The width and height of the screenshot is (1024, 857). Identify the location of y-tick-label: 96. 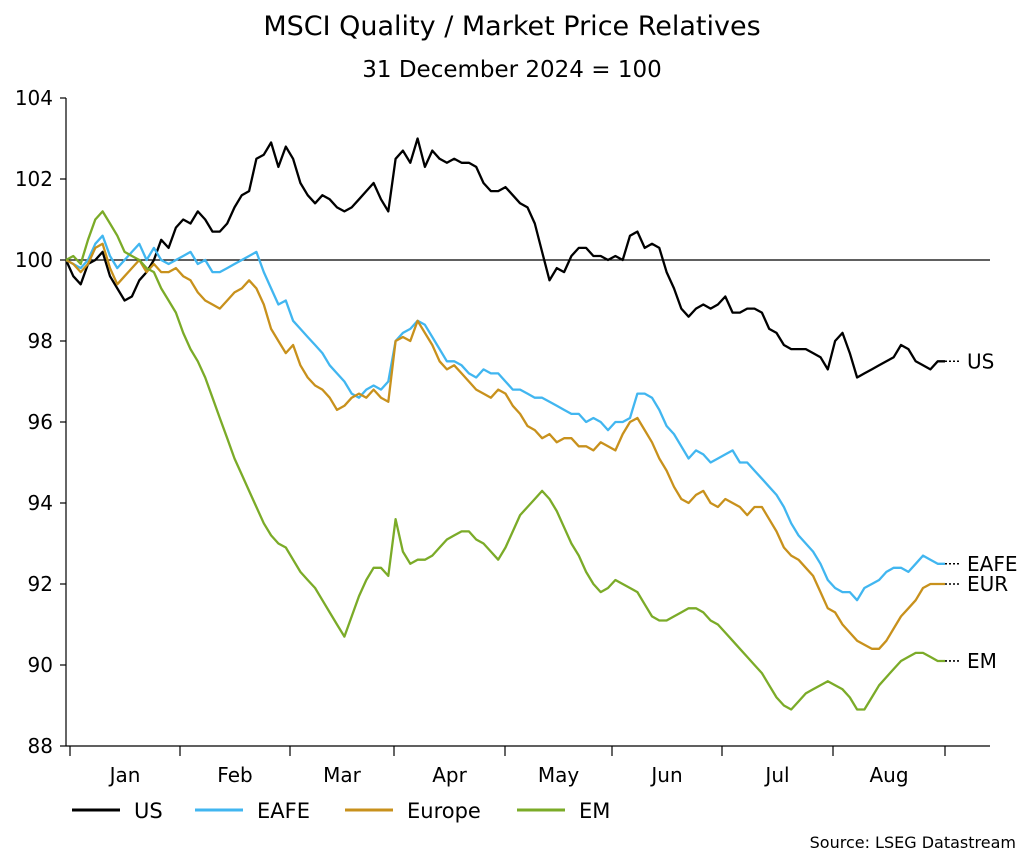
(40, 422).